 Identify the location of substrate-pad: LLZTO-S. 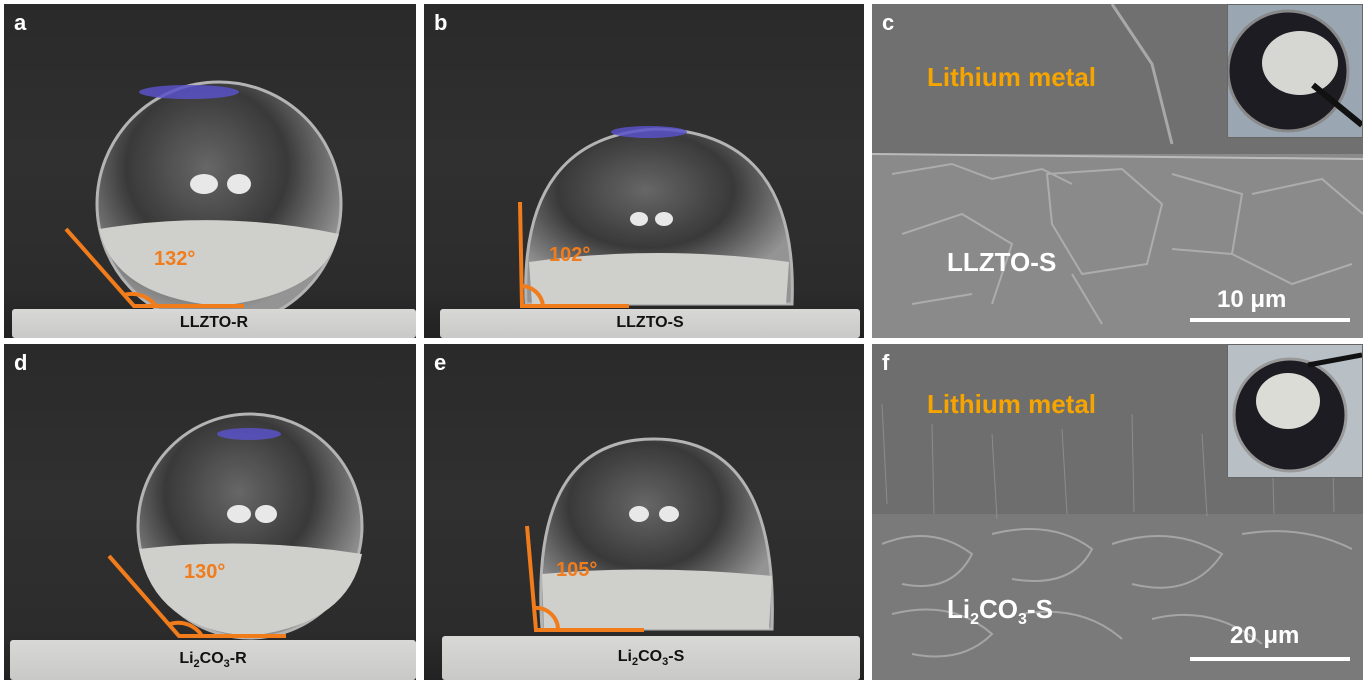
(650, 323).